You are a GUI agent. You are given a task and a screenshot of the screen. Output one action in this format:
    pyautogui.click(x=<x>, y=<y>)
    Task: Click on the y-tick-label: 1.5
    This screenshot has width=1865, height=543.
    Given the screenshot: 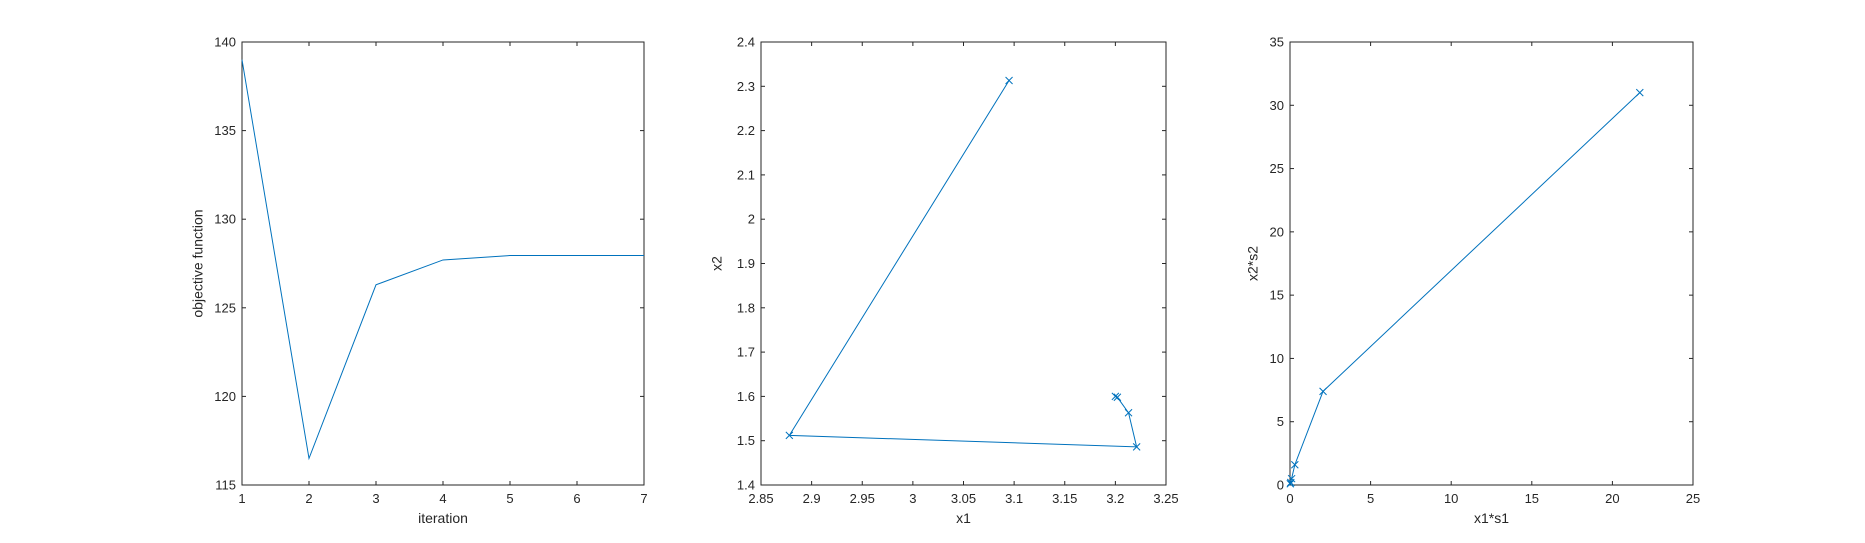 What is the action you would take?
    pyautogui.click(x=746, y=440)
    